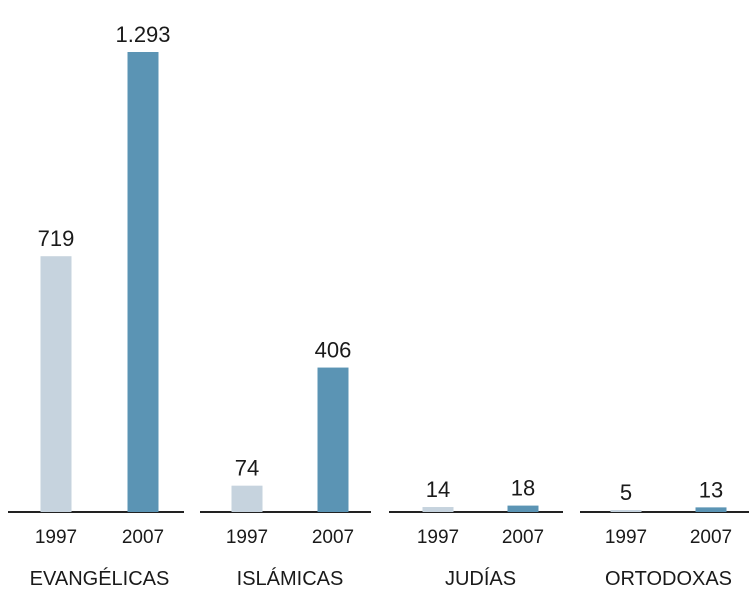 The image size is (749, 596). I want to click on category-label-1: ISLÁMICAS, so click(290, 578).